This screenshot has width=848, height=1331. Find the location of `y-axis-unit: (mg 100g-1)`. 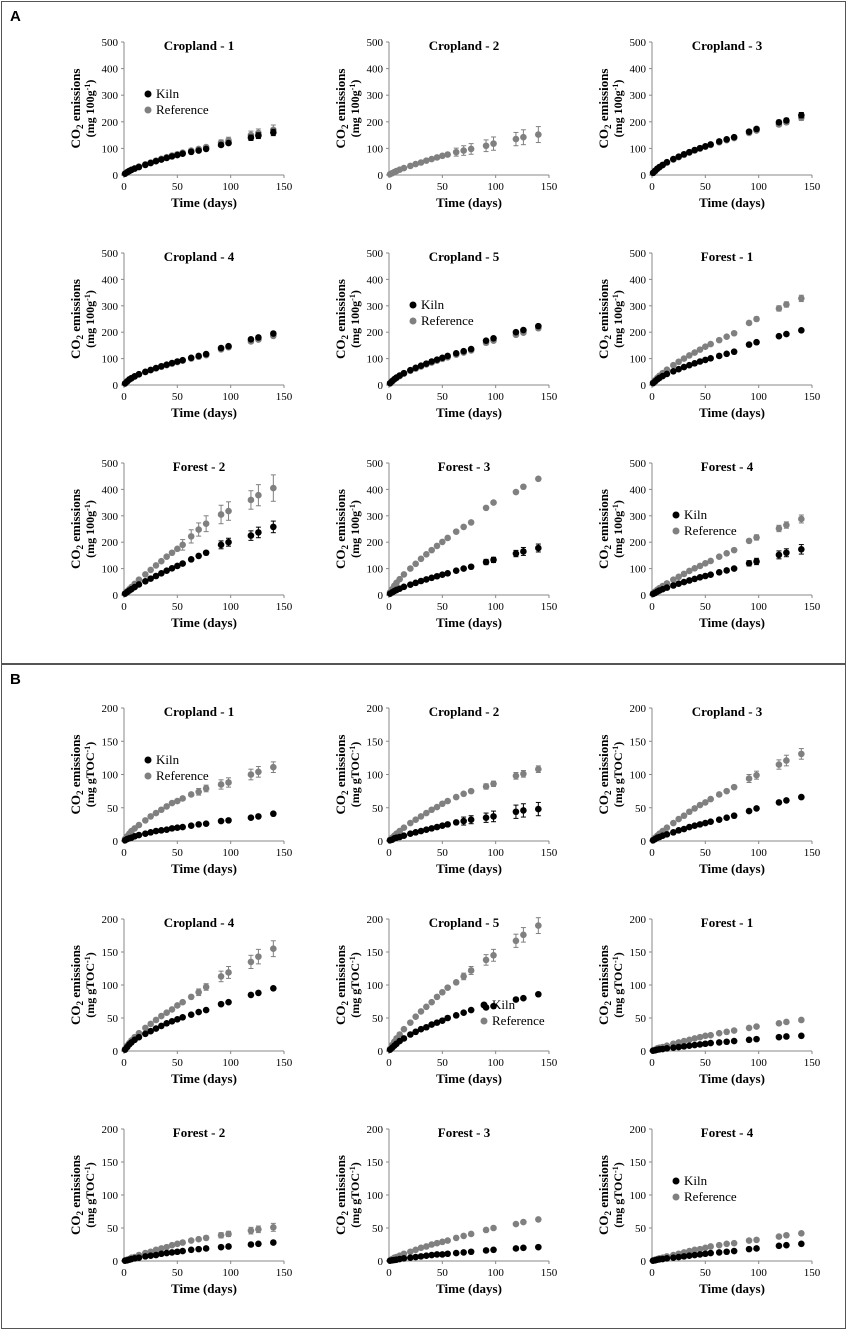

y-axis-unit: (mg 100g-1) is located at coordinates (90, 109).